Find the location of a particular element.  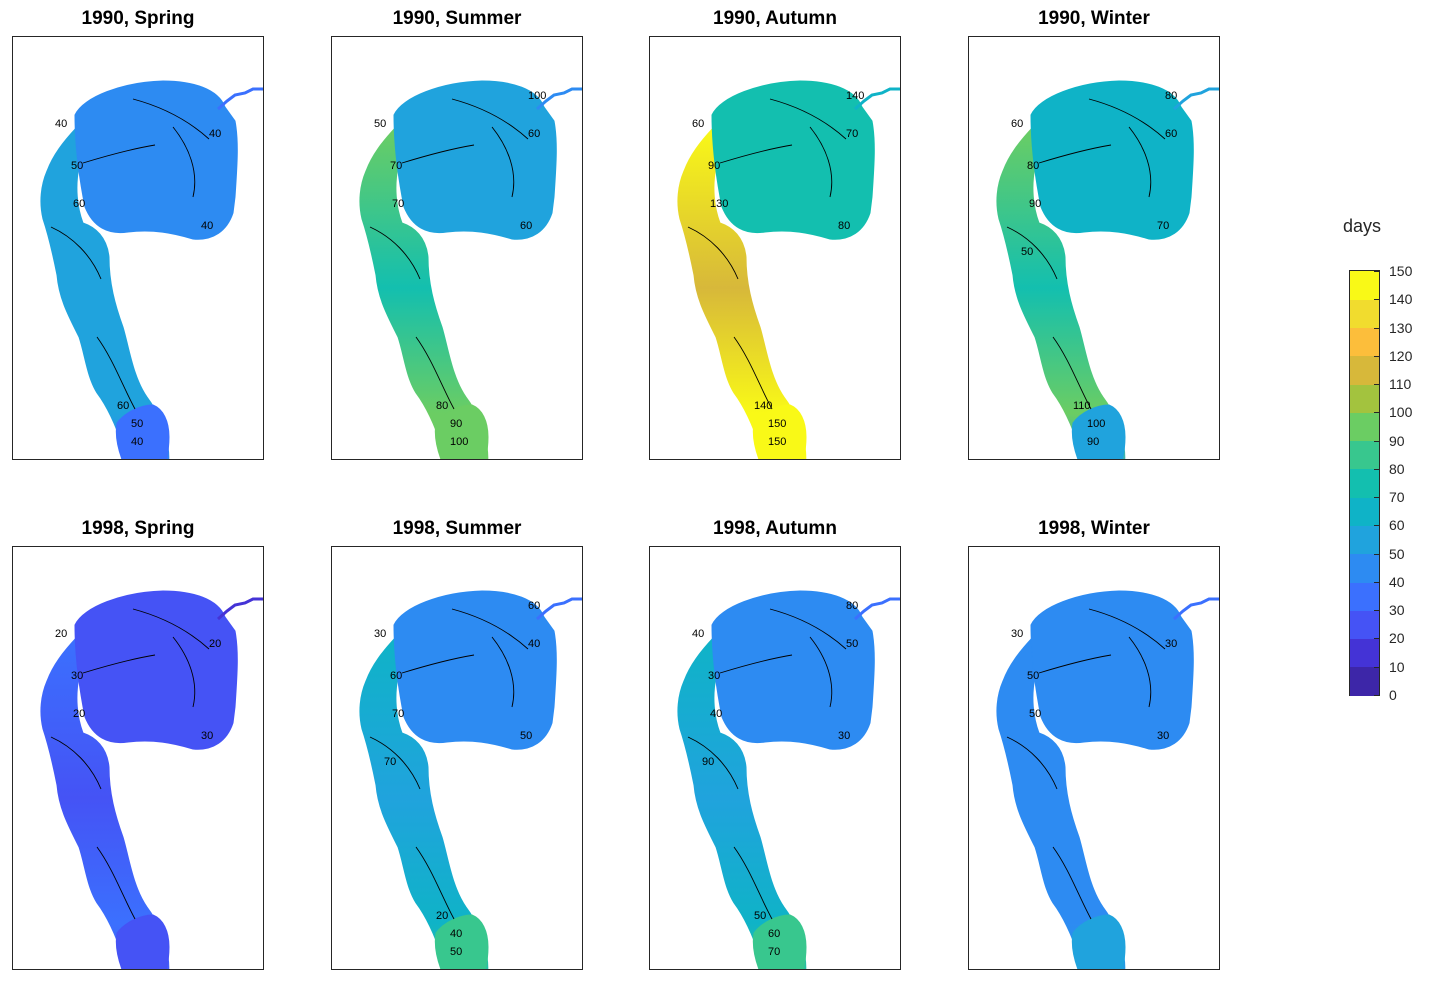

colorbar-tick-label: 120 is located at coordinates (1401, 355).